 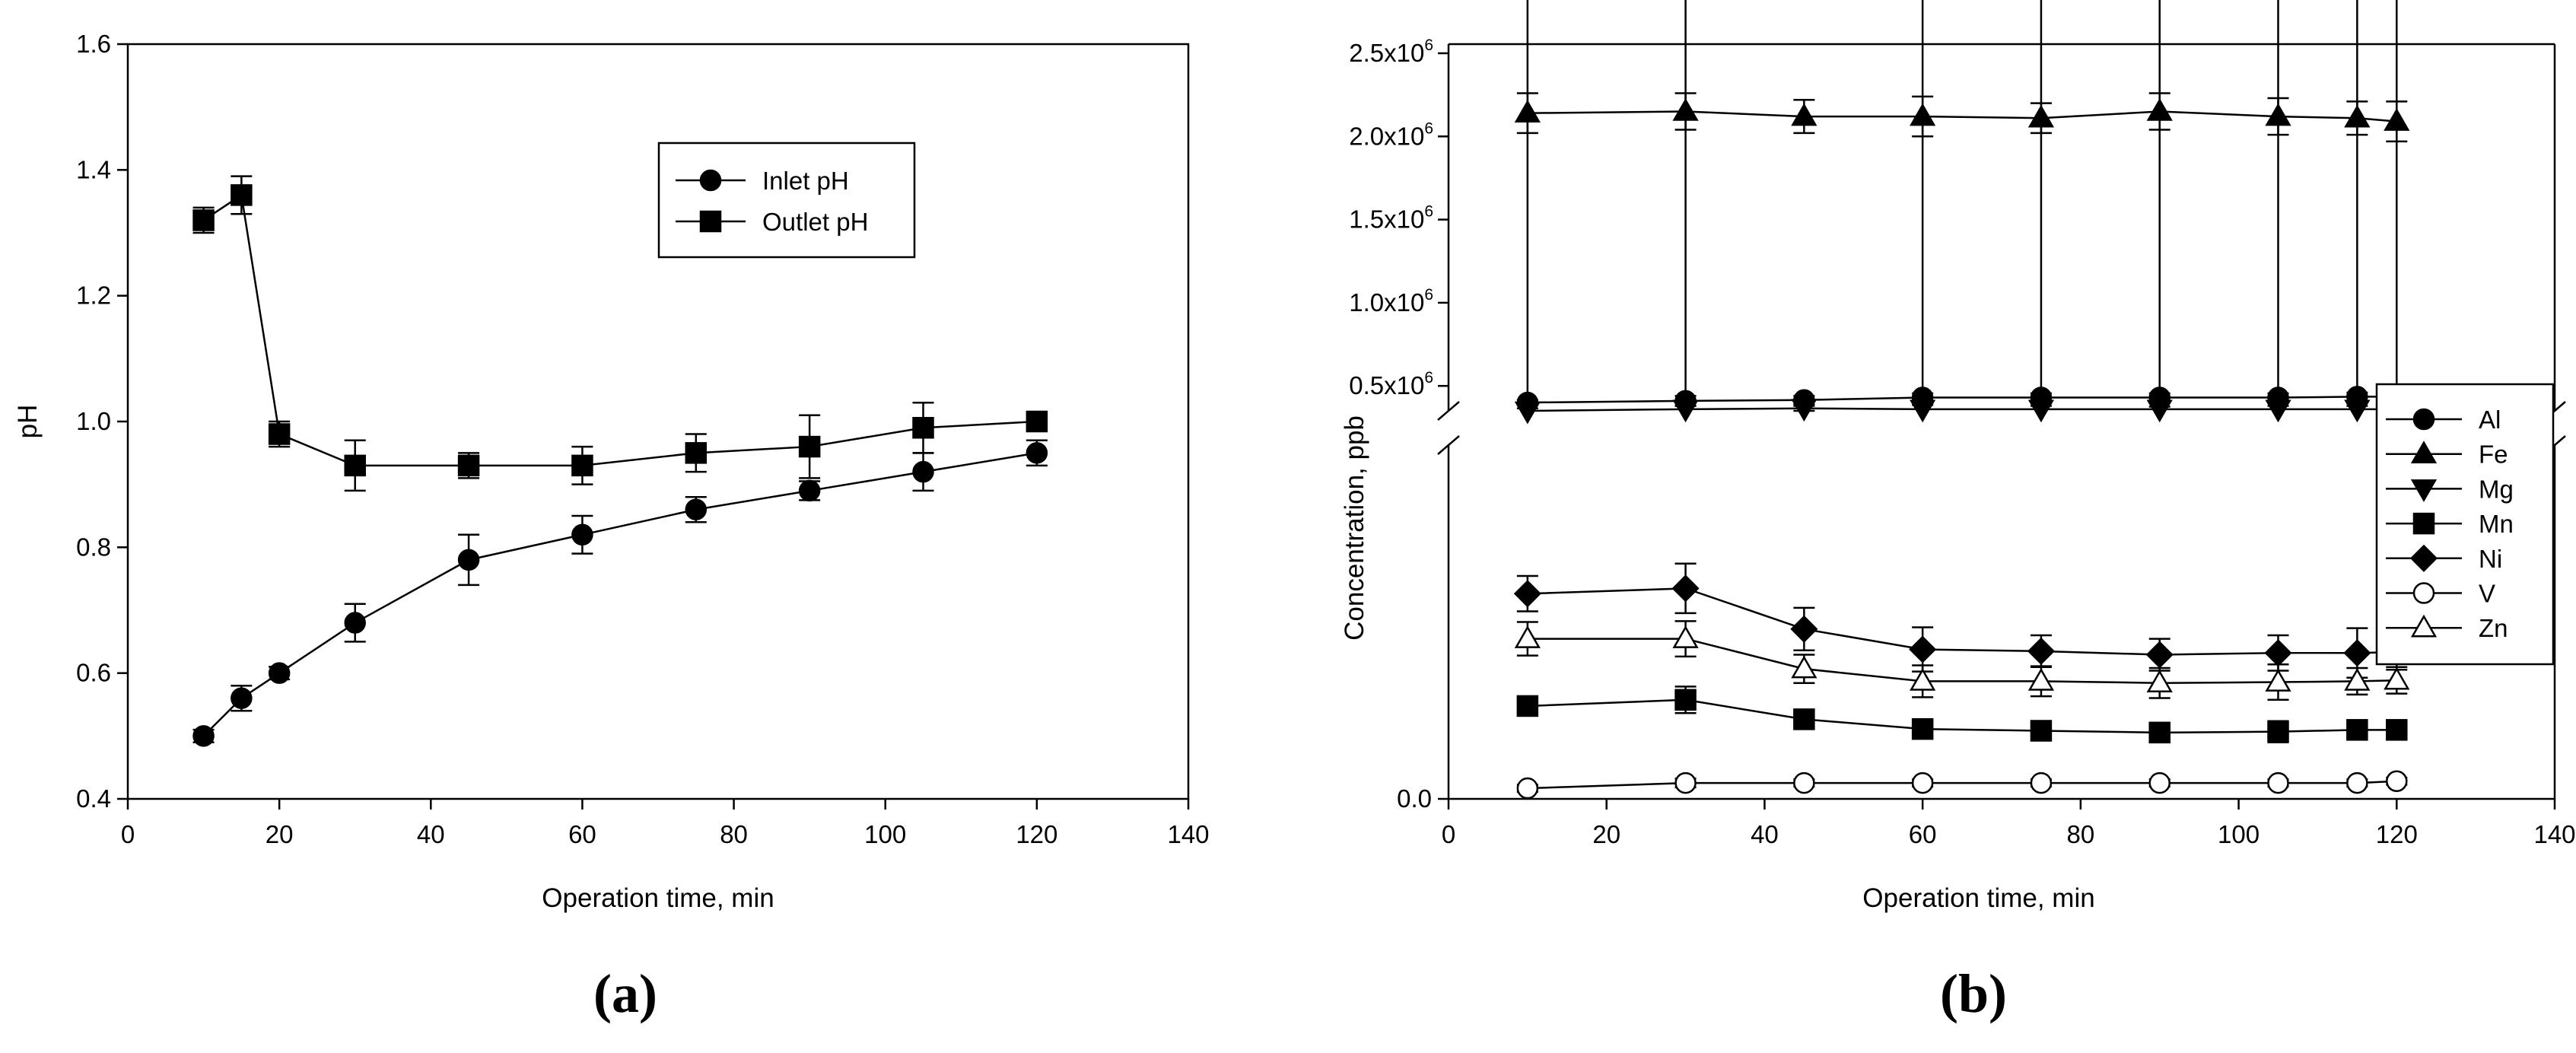 I want to click on chart-b-ylabel: Concentration, ppb, so click(x=1355, y=528).